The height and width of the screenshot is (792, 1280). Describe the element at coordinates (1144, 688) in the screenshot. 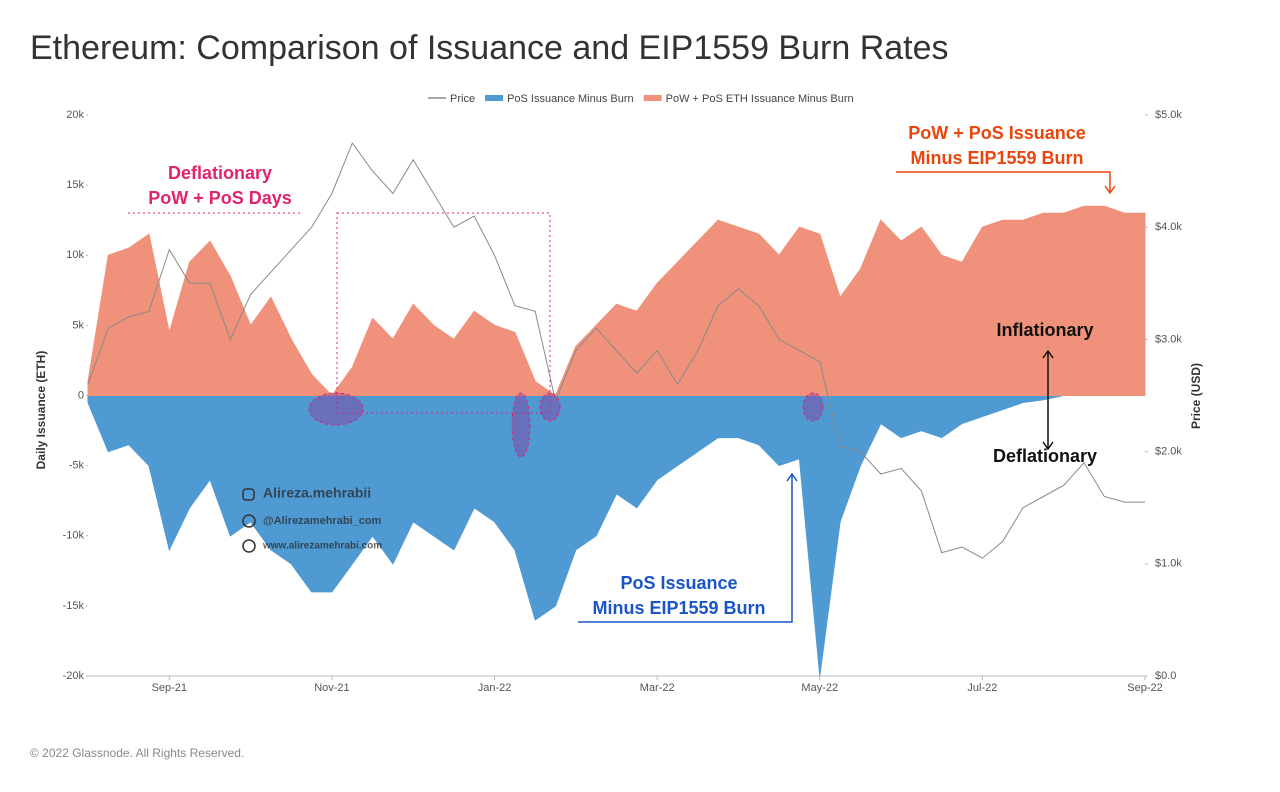

I see `x-tick-label: Sep-22` at that location.